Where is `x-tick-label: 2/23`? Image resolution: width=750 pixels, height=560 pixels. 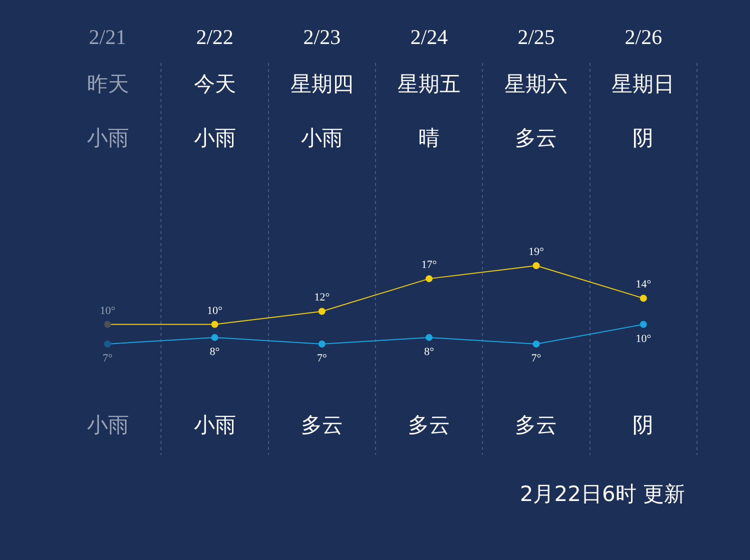
x-tick-label: 2/23 is located at coordinates (322, 37).